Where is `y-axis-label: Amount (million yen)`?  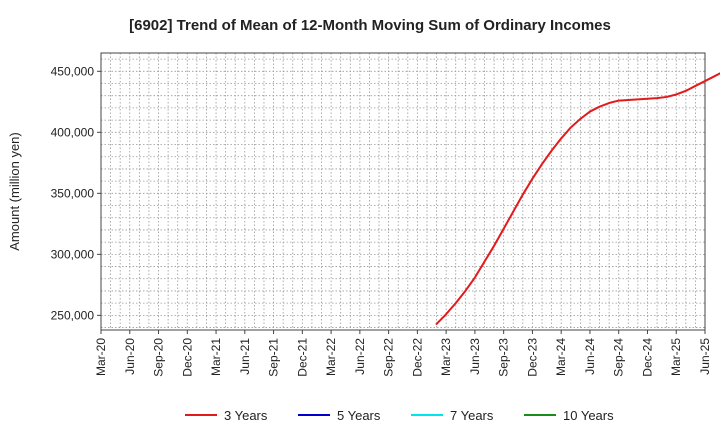
y-axis-label: Amount (million yen) is located at coordinates (14, 191).